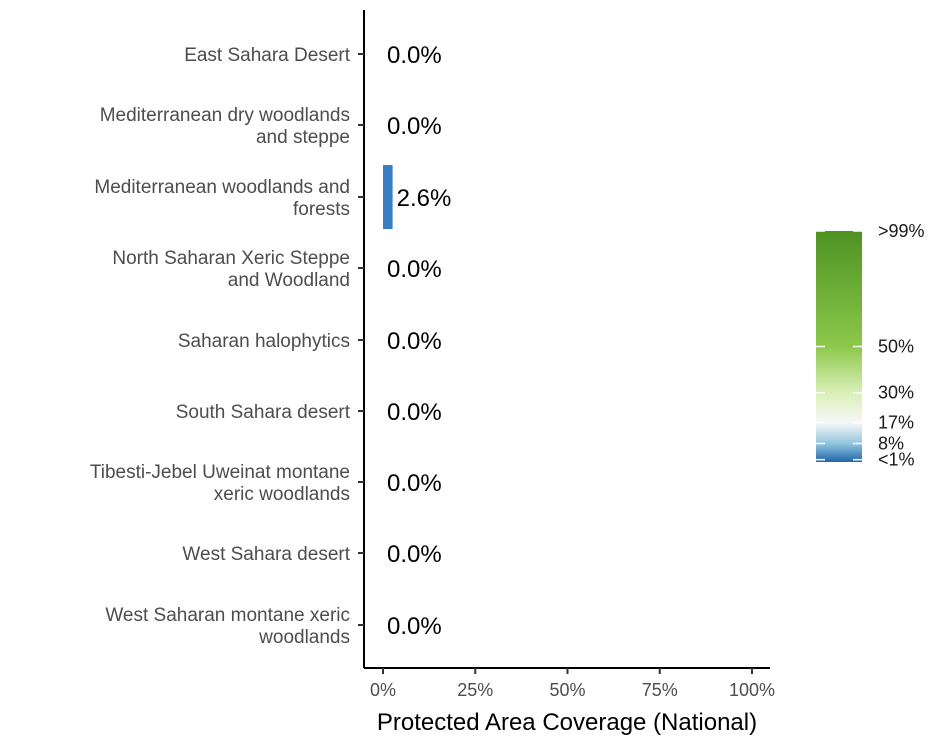 This screenshot has height=740, width=944. I want to click on category-label-line: Saharan halophytics, so click(264, 341).